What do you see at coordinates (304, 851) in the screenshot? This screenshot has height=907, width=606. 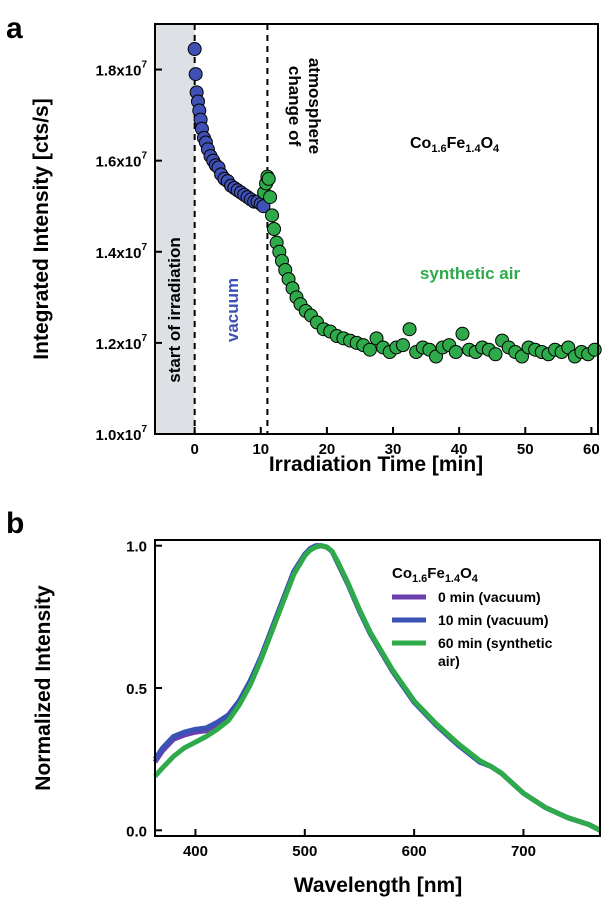 I see `x-tick-label-b-1: 500` at bounding box center [304, 851].